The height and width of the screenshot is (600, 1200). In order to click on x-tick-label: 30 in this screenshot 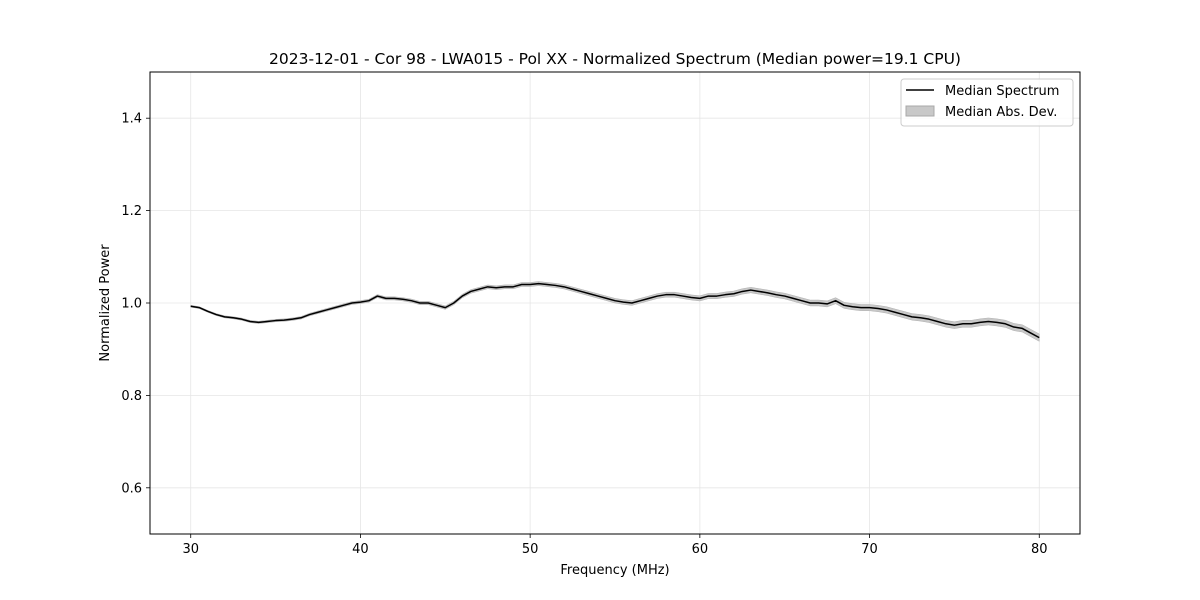, I will do `click(190, 549)`.